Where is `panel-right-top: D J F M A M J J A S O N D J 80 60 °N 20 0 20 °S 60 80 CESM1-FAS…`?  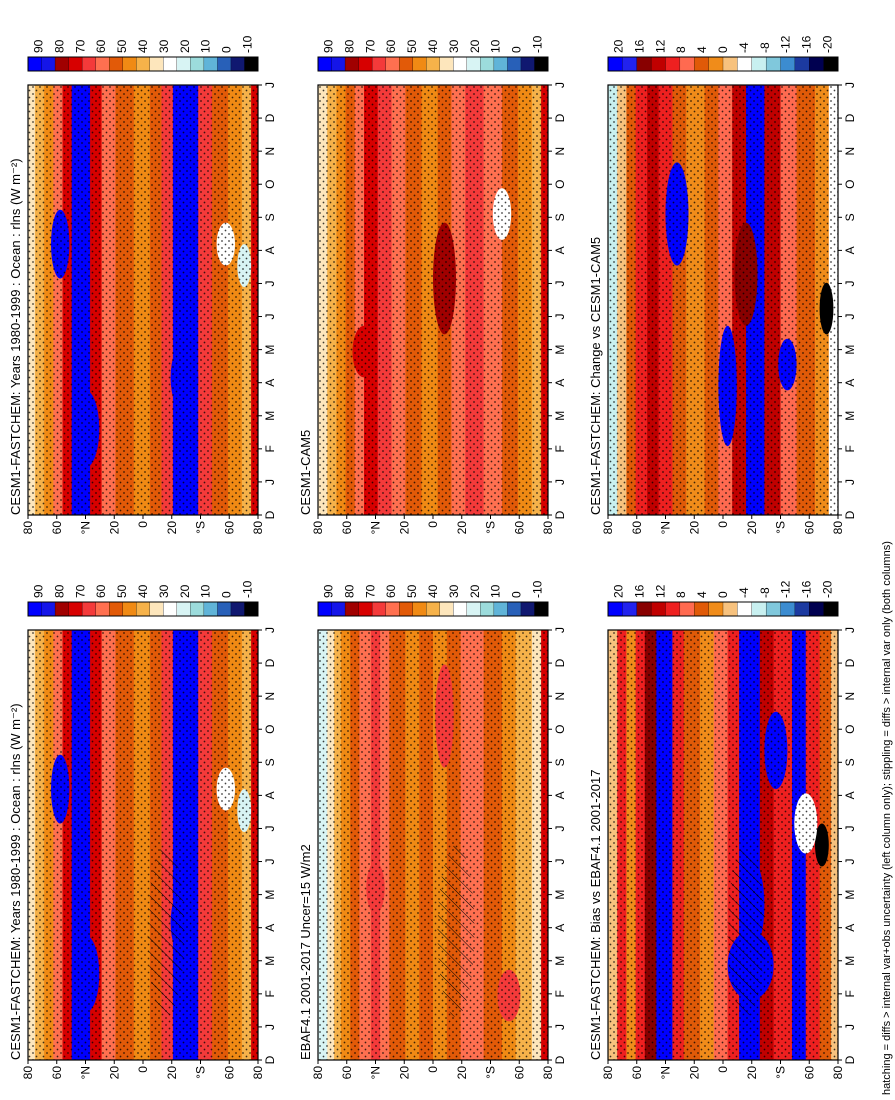 panel-right-top: D J F M A M J J A S O N D J 80 60 °N 20 0 20 °S 60 80 CESM1-FAS… is located at coordinates (142, 284).